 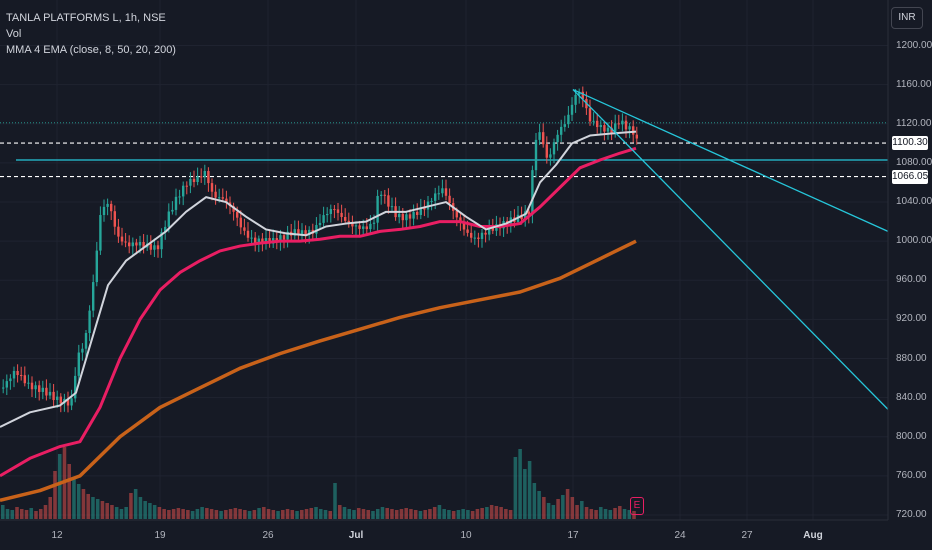 What do you see at coordinates (57, 535) in the screenshot?
I see `x-tick-label: 12` at bounding box center [57, 535].